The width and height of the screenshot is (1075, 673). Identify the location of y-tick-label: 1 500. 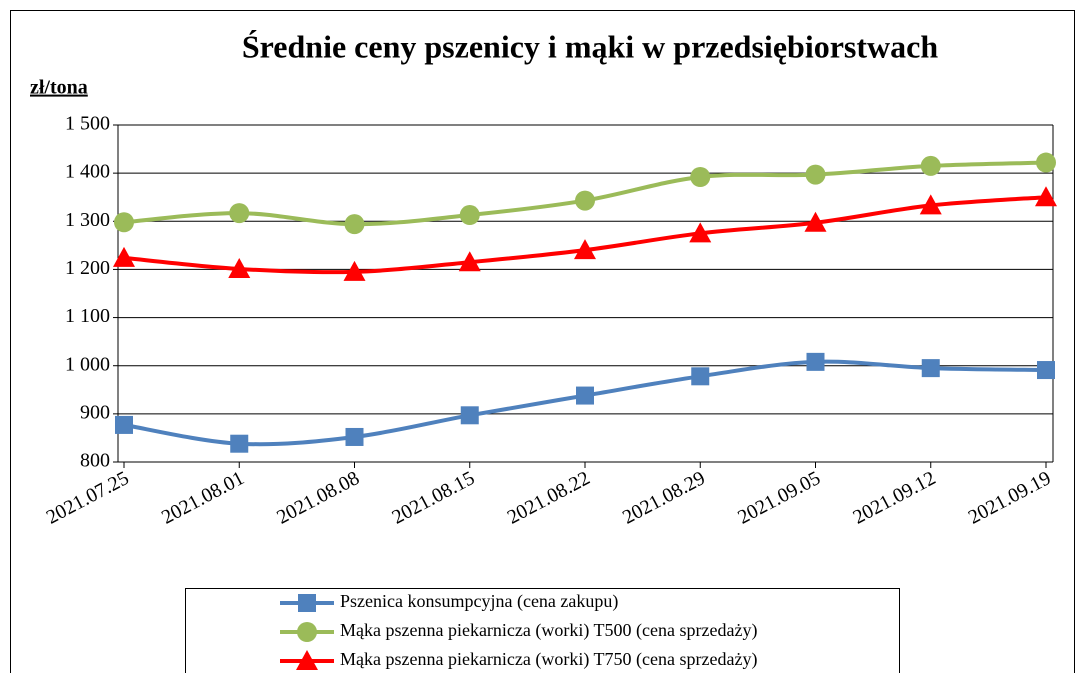
(87, 124).